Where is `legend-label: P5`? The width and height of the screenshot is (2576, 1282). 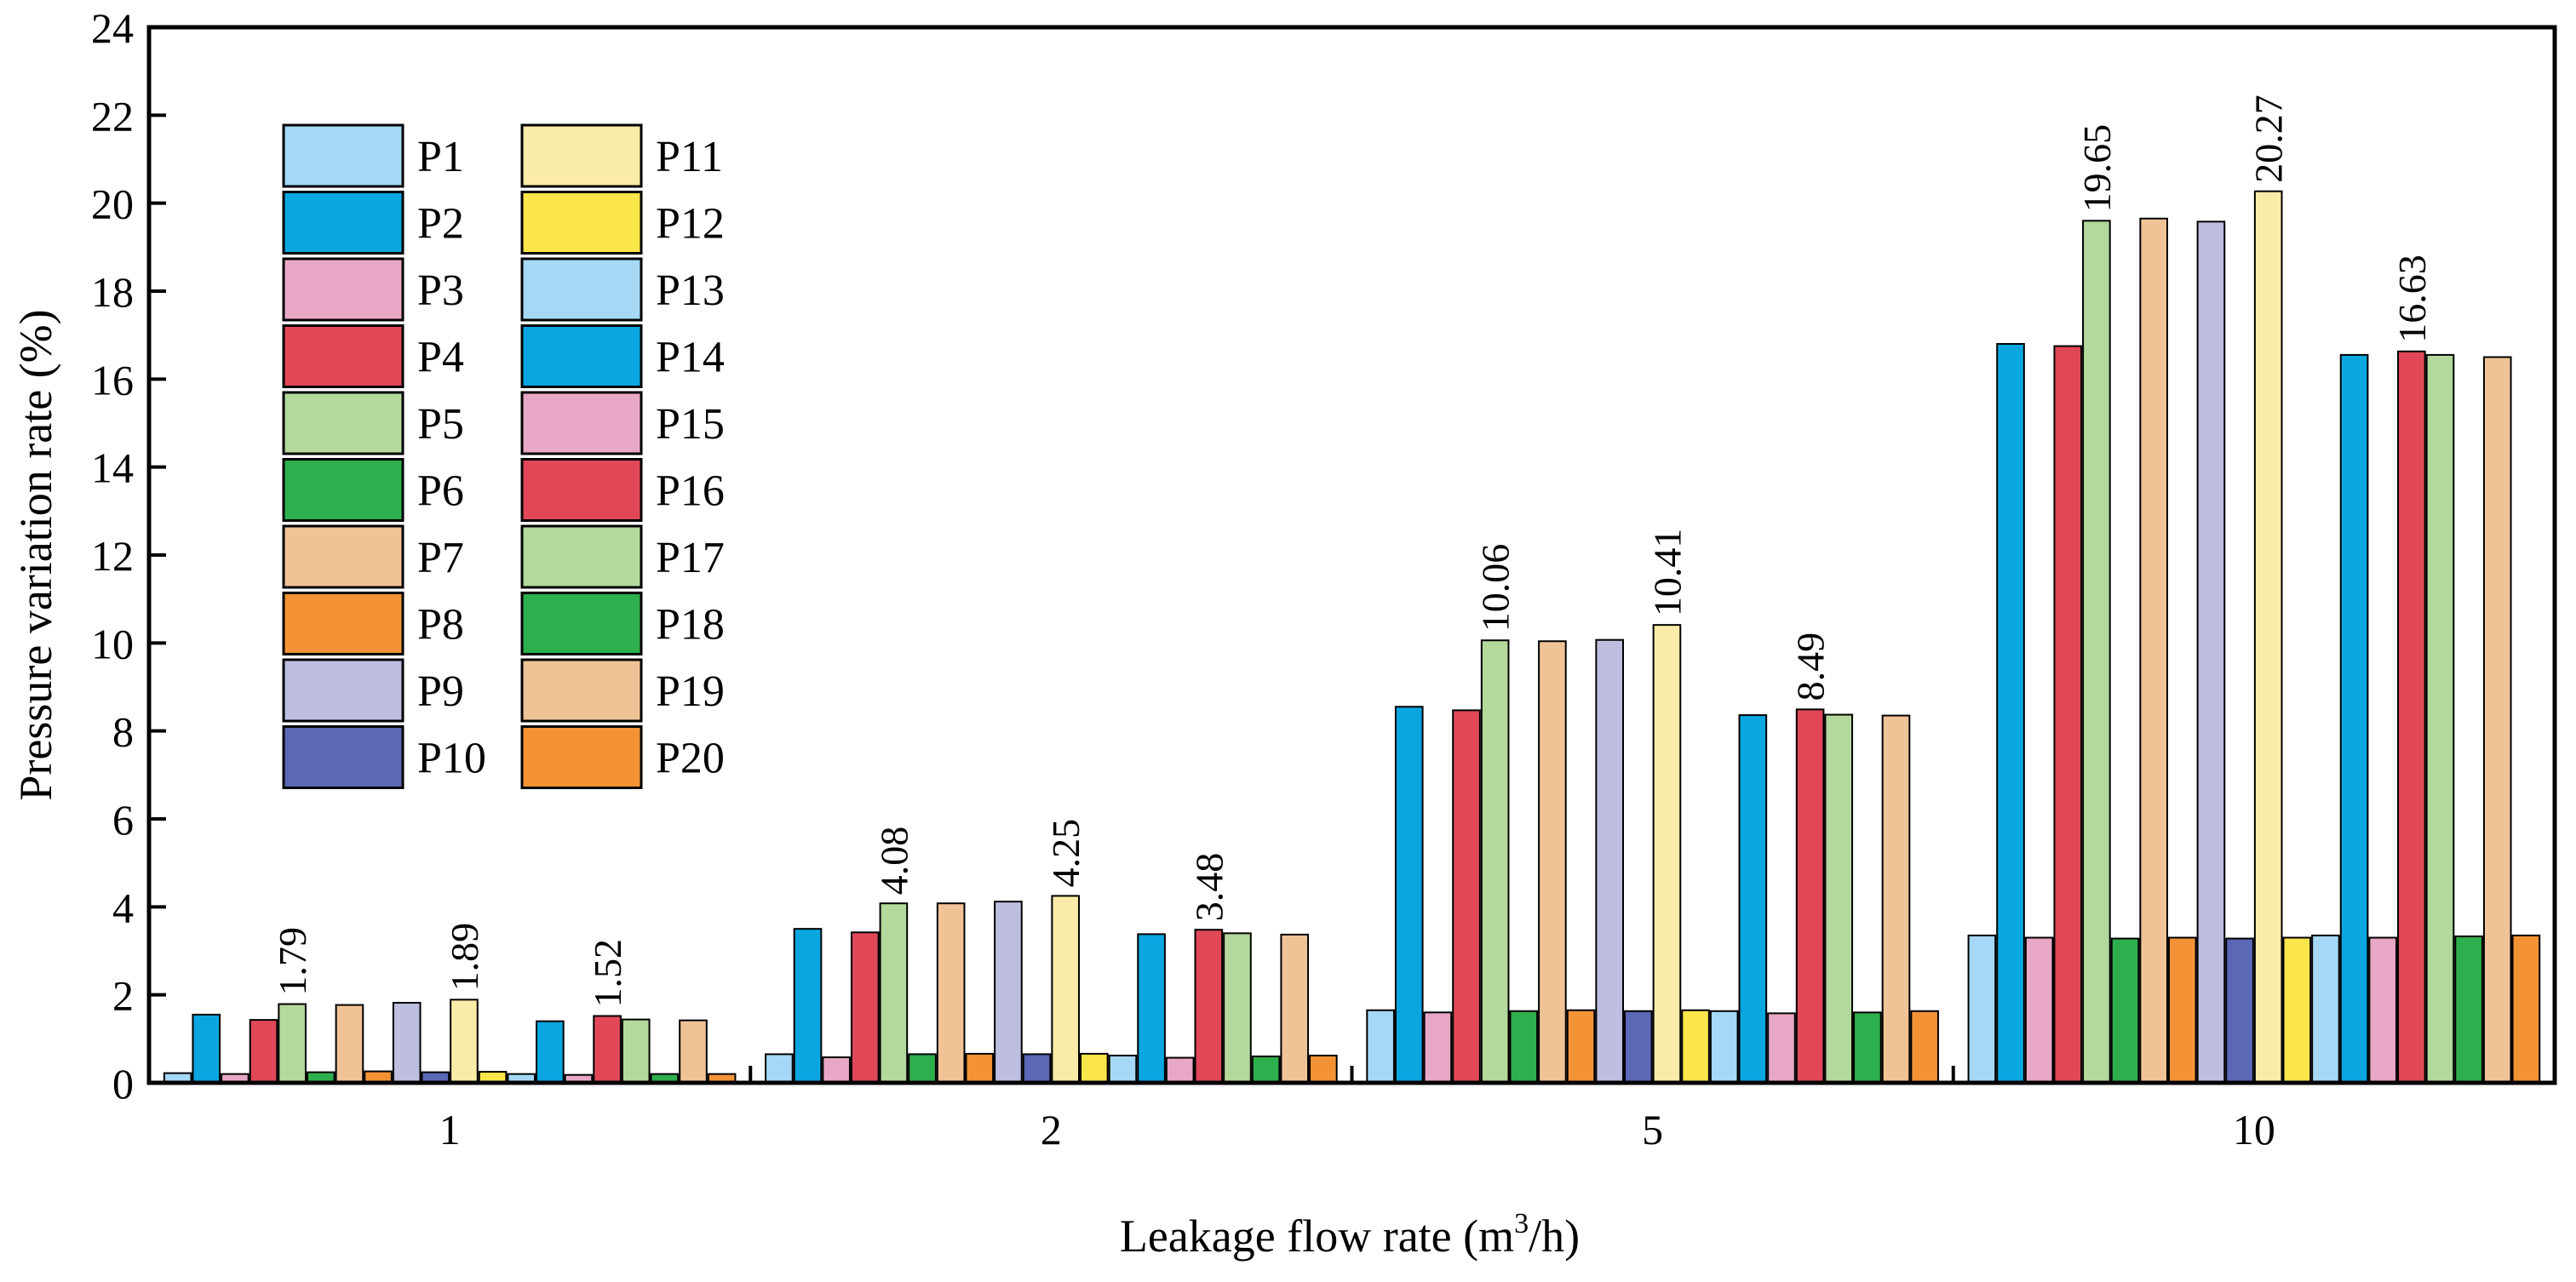 legend-label: P5 is located at coordinates (440, 424).